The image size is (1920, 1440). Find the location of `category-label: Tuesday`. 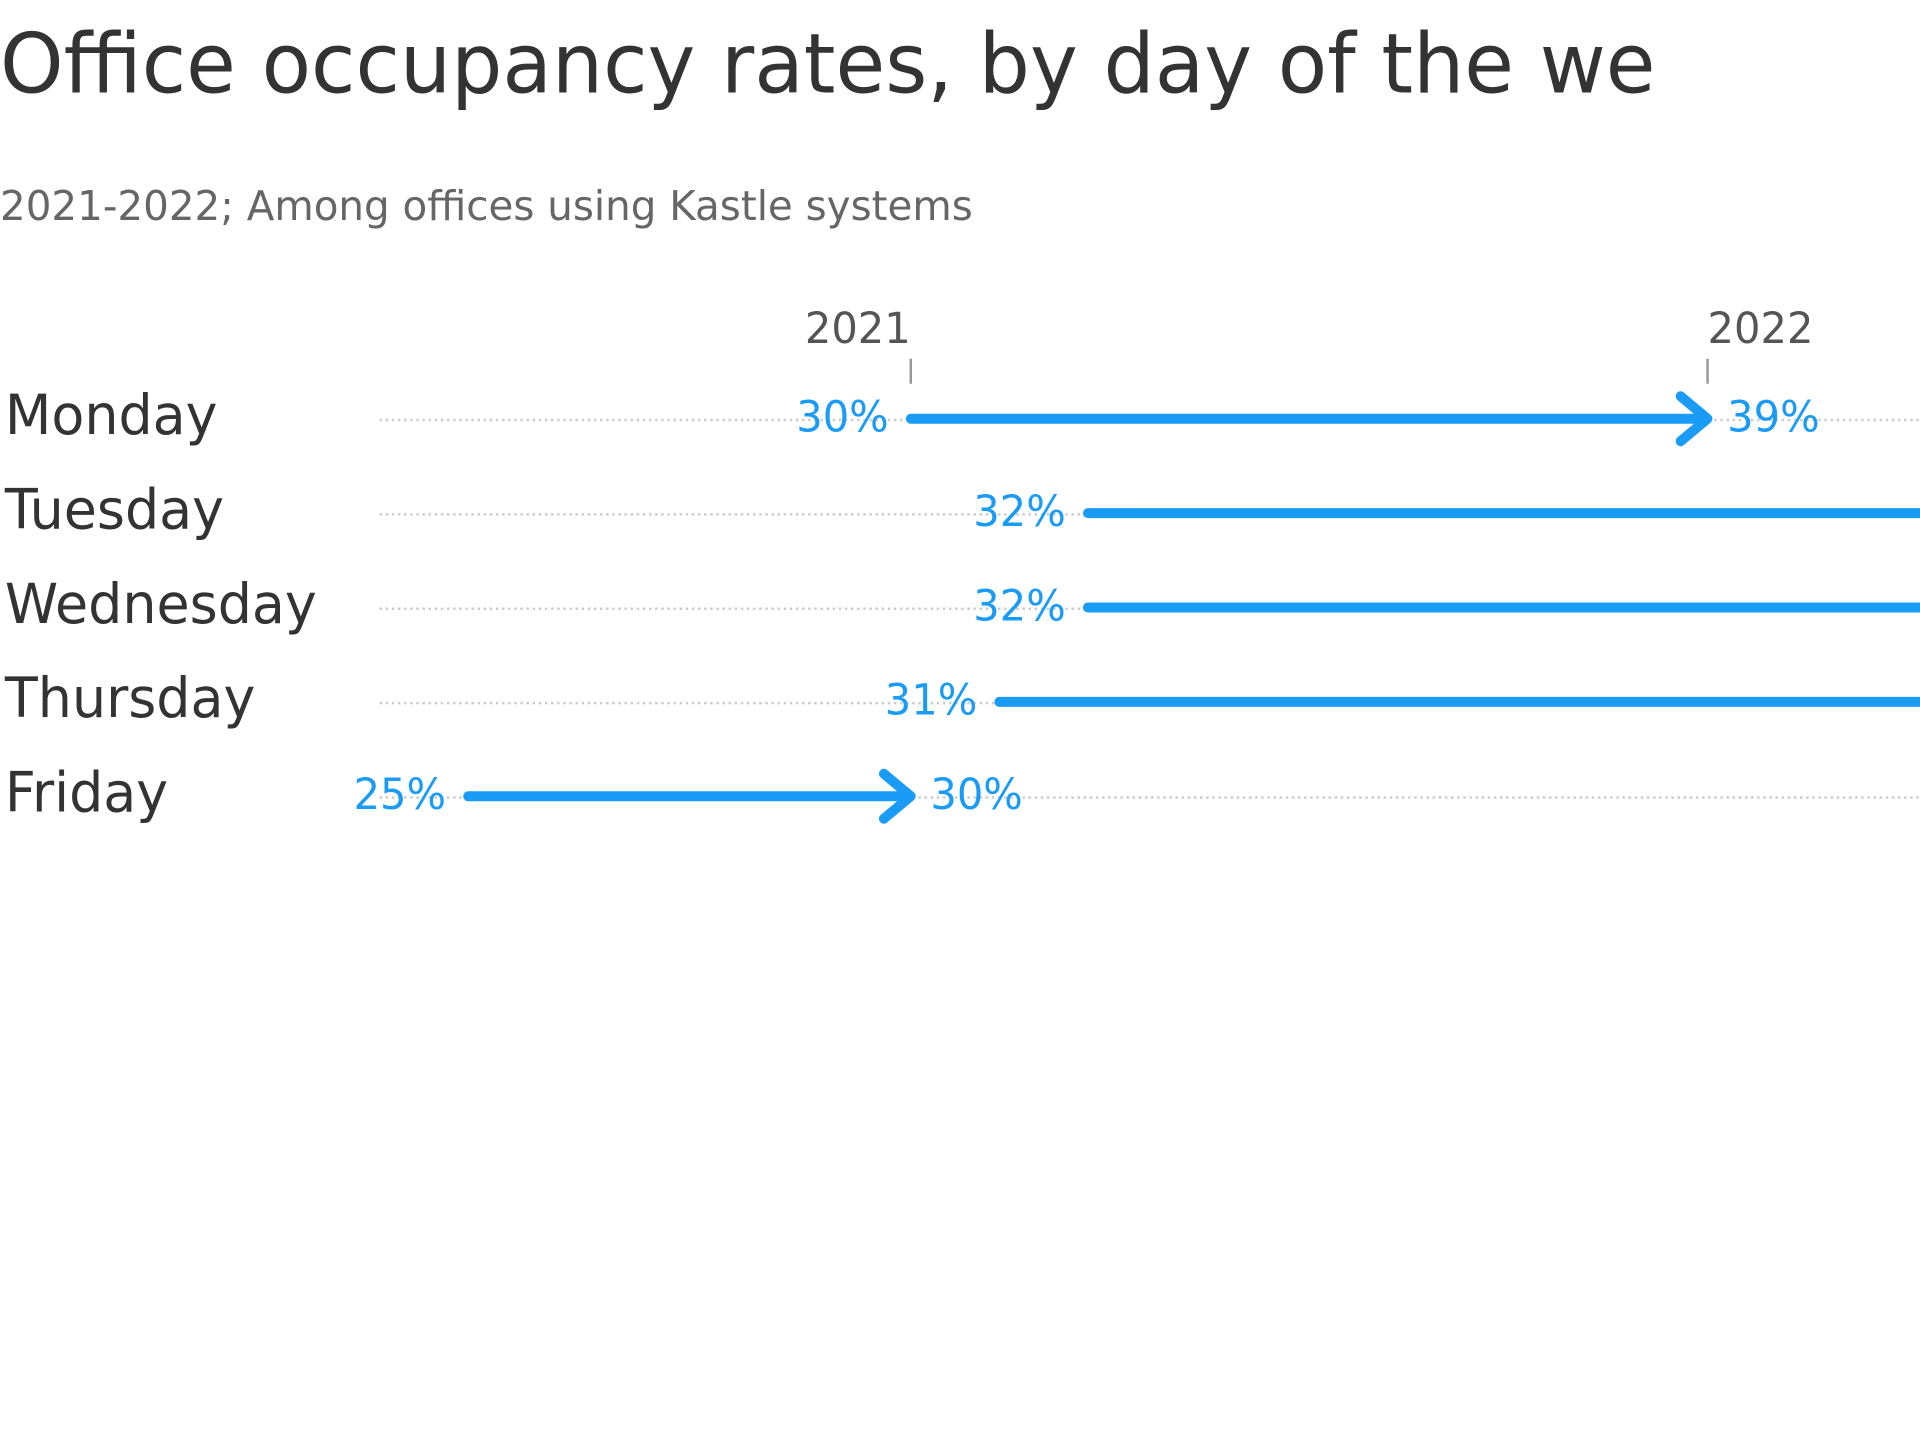

category-label: Tuesday is located at coordinates (114, 509).